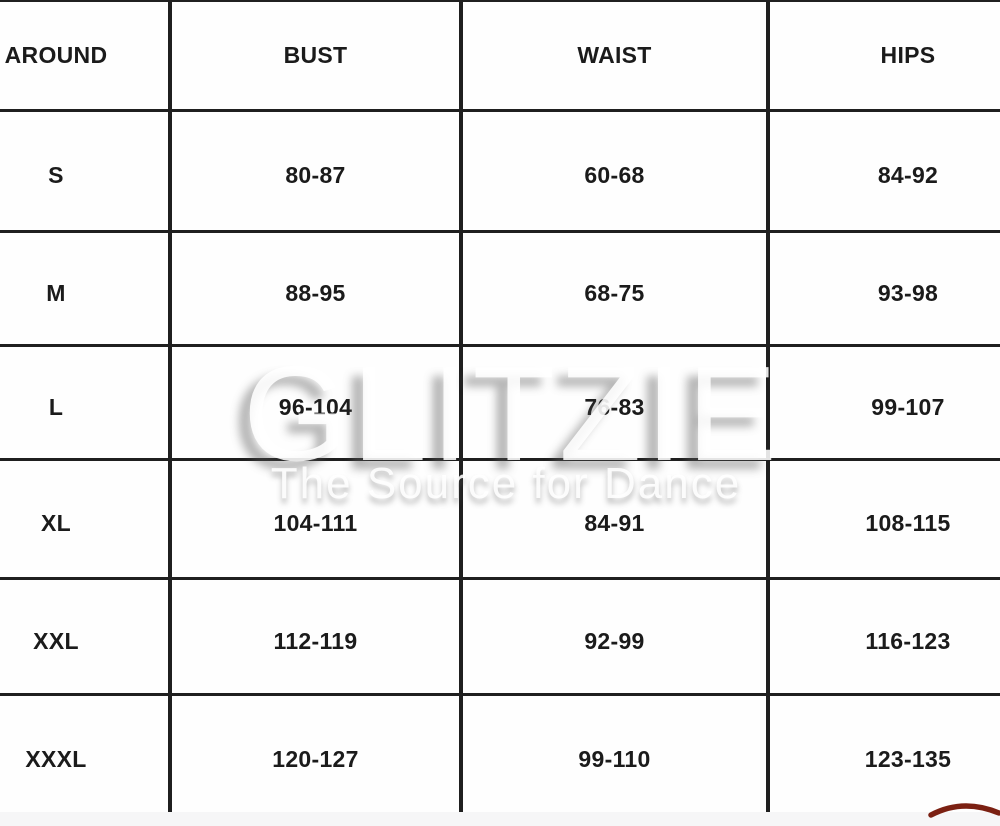 The width and height of the screenshot is (1000, 826). What do you see at coordinates (616, 404) in the screenshot?
I see `waist-value: 76-83` at bounding box center [616, 404].